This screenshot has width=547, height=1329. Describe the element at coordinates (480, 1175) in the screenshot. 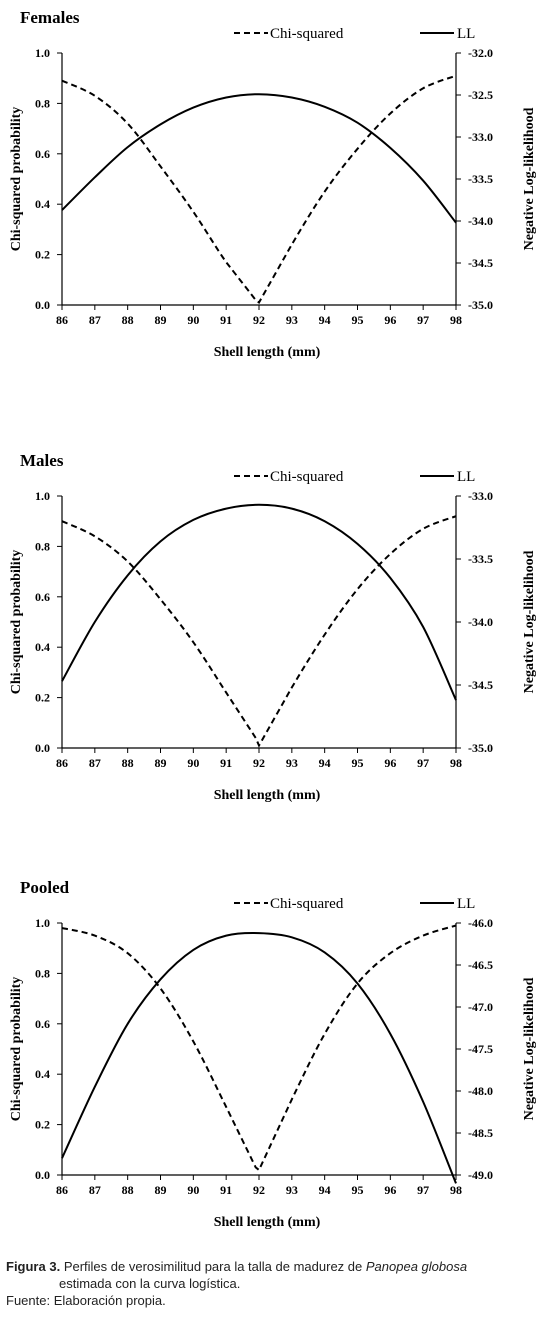

I see `y2-tick-label: -49.0` at that location.